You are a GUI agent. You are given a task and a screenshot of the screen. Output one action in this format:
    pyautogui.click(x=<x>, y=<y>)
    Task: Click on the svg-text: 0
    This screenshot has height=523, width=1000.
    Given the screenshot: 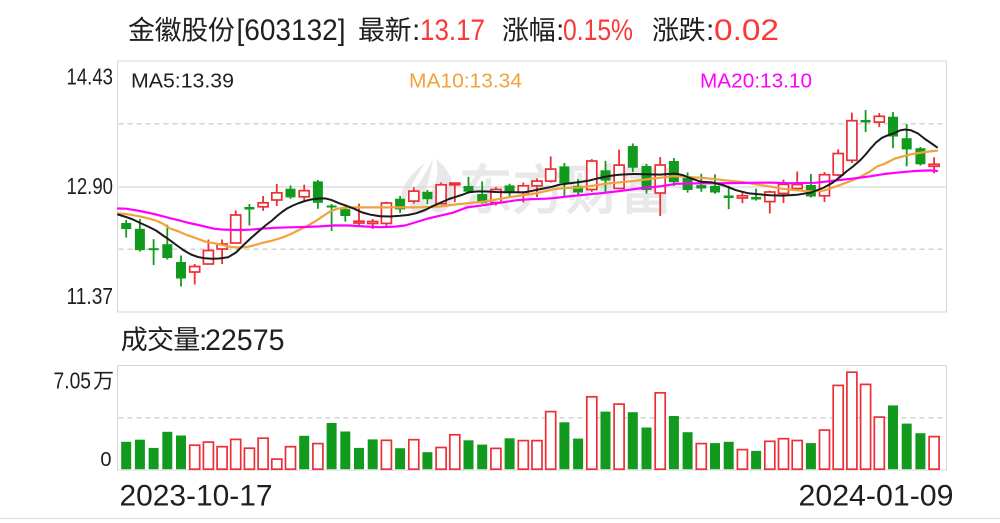 What is the action you would take?
    pyautogui.click(x=105, y=460)
    